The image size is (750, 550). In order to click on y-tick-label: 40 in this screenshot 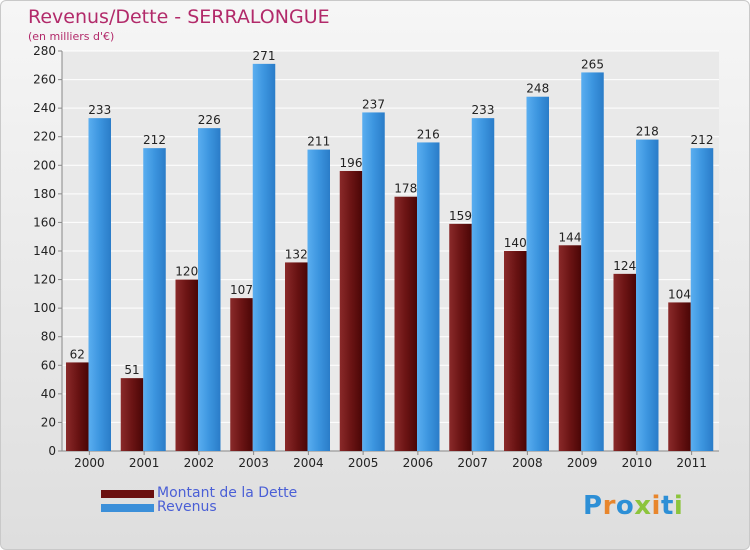, I will do `click(48, 394)`.